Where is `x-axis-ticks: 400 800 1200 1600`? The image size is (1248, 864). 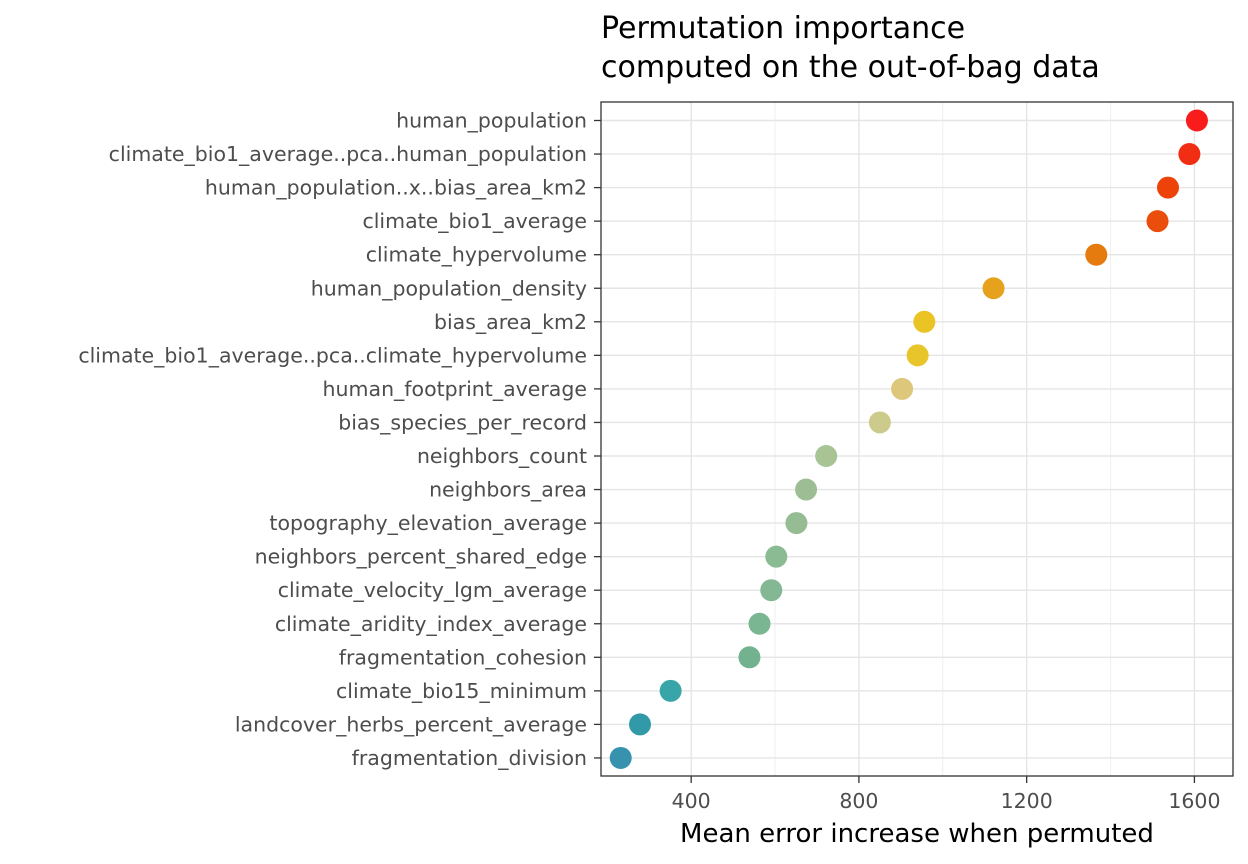 x-axis-ticks: 400 800 1200 1600 is located at coordinates (946, 794).